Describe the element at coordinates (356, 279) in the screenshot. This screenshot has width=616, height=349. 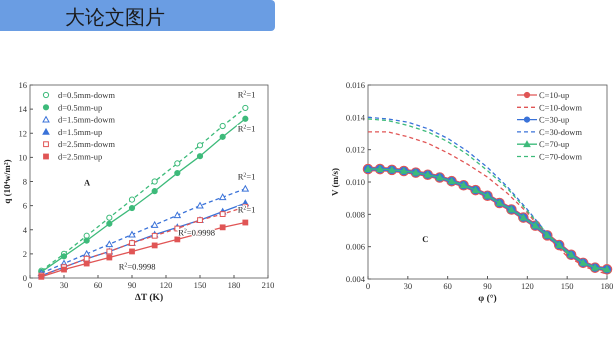
I see `y-tick-label: 0.004` at that location.